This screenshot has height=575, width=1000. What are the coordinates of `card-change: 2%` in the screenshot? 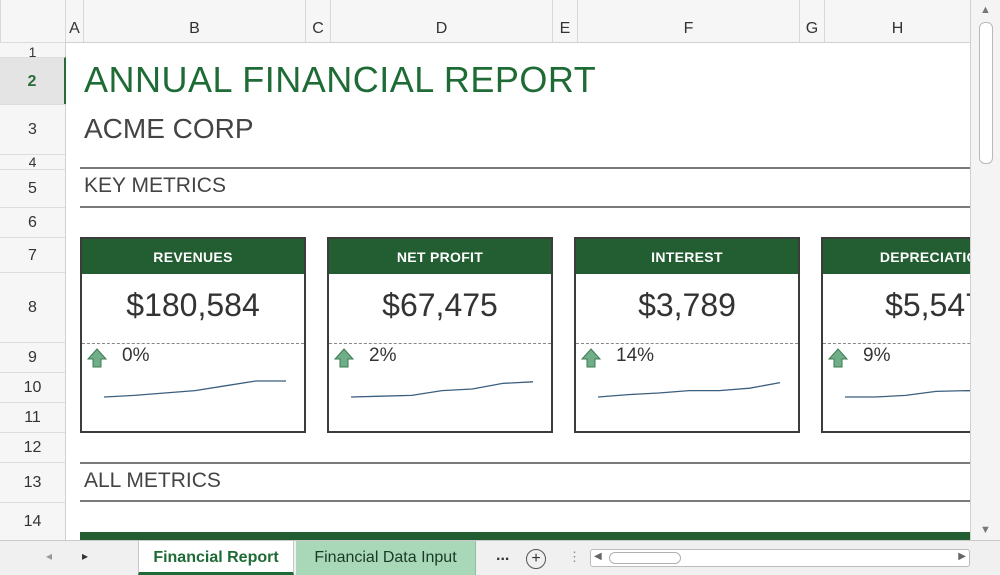 It's located at (383, 355).